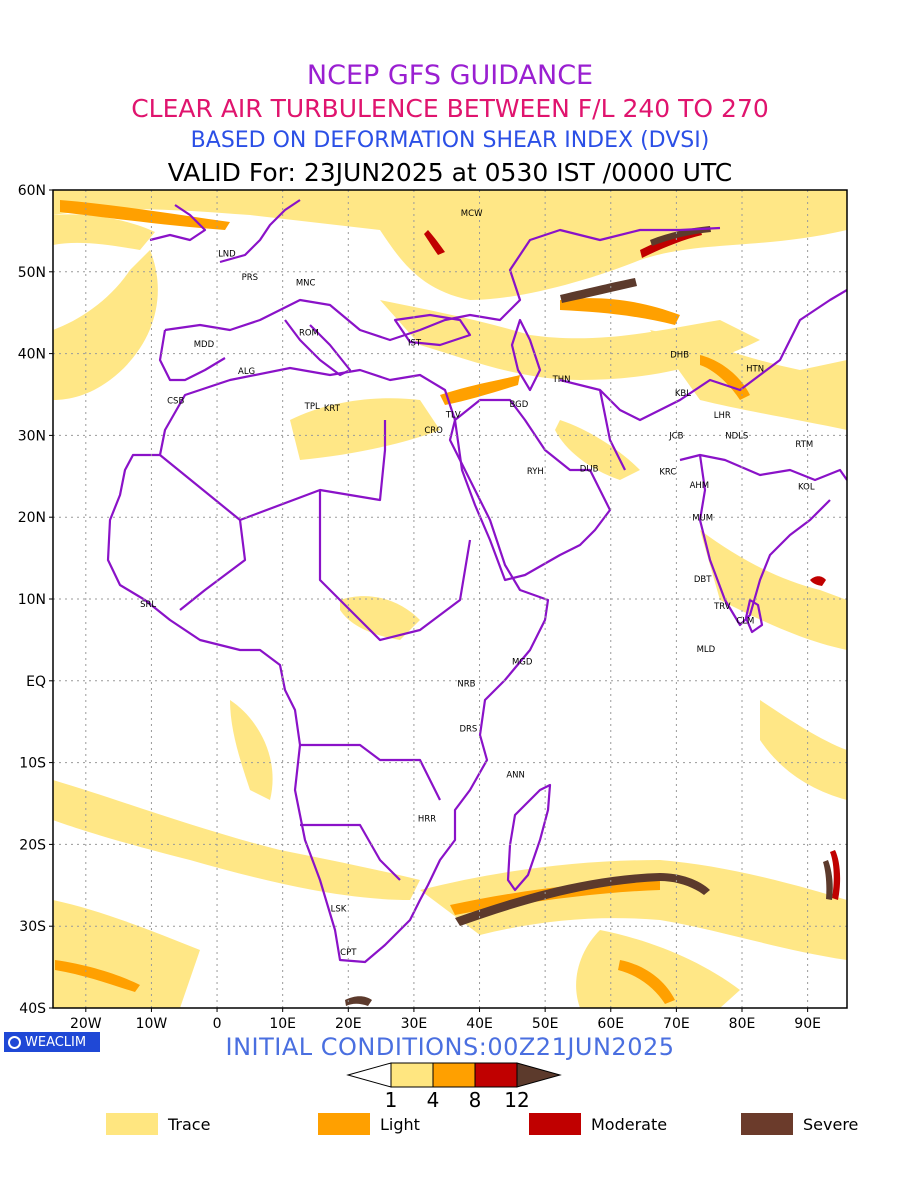  I want to click on station-label: HTN, so click(755, 370).